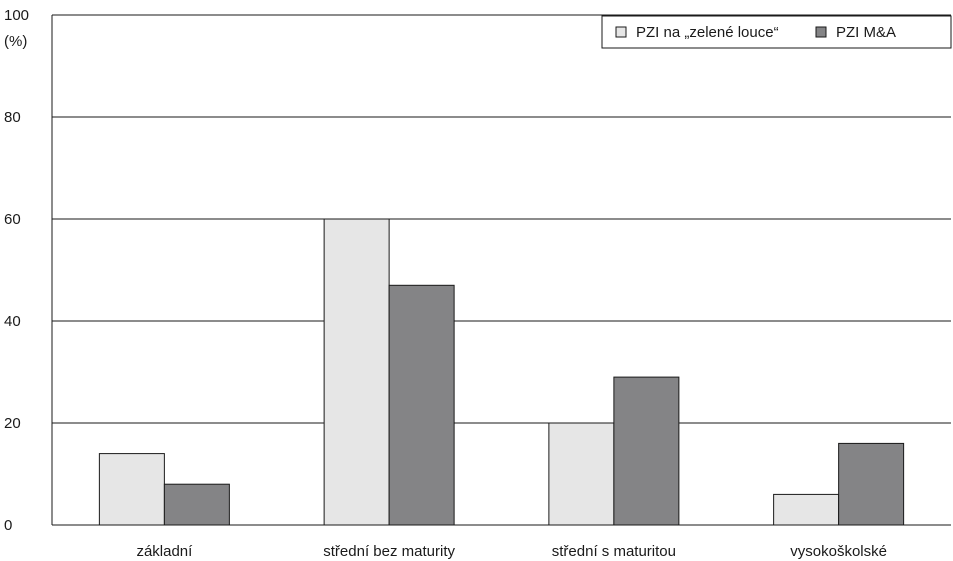 This screenshot has width=953, height=561. I want to click on x-category-label: střední bez maturity, so click(389, 551).